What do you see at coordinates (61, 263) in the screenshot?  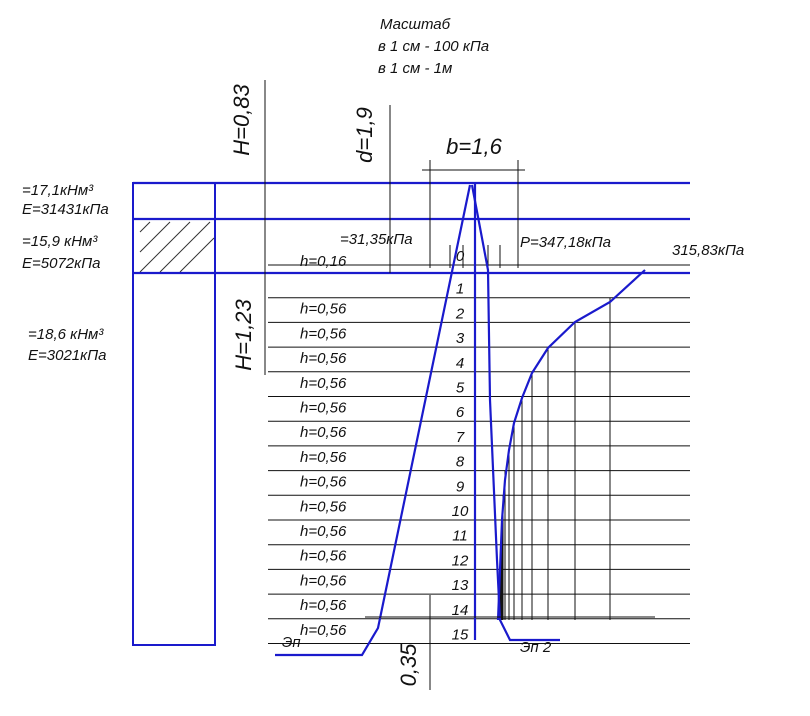 I see `modulus: E=5072кПа` at bounding box center [61, 263].